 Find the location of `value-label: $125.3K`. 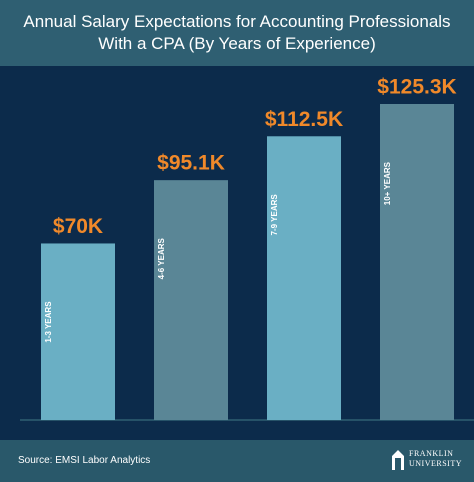

value-label: $125.3K is located at coordinates (416, 87).